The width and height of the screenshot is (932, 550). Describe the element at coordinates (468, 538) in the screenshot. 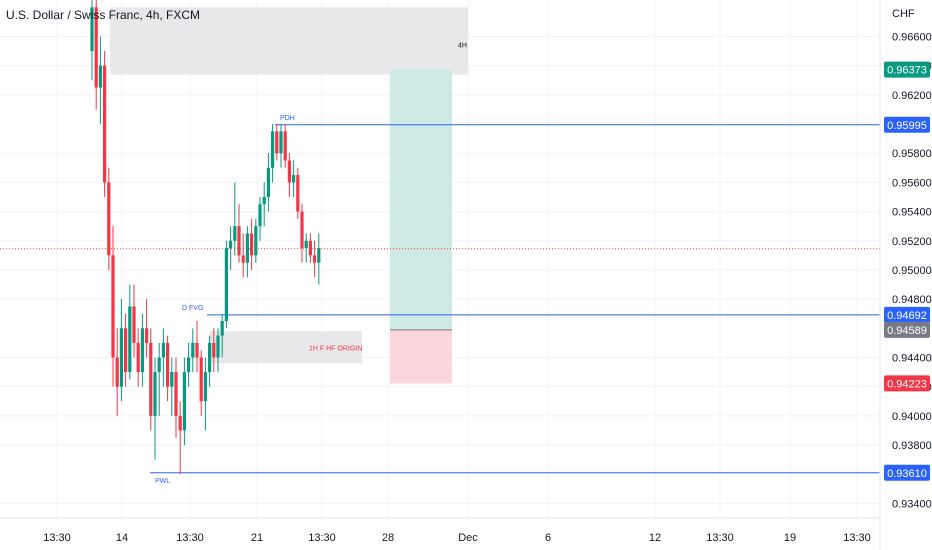

I see `time-tick-label: Dec` at that location.